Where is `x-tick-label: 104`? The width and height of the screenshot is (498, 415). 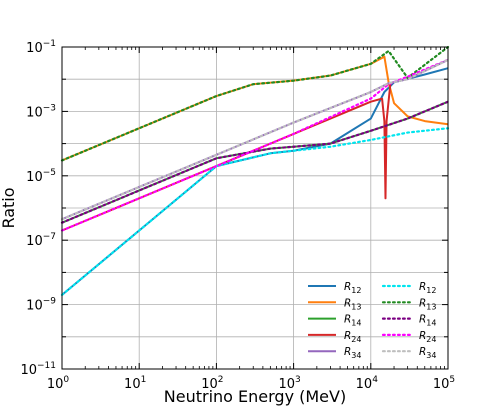 x-tick-label: 104 is located at coordinates (367, 383).